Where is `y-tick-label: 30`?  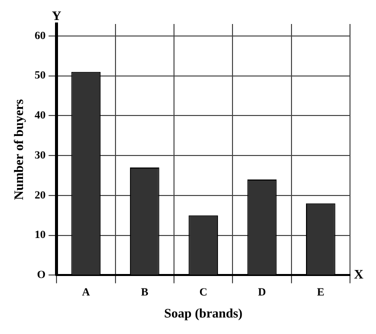
y-tick-label: 30 is located at coordinates (40, 155).